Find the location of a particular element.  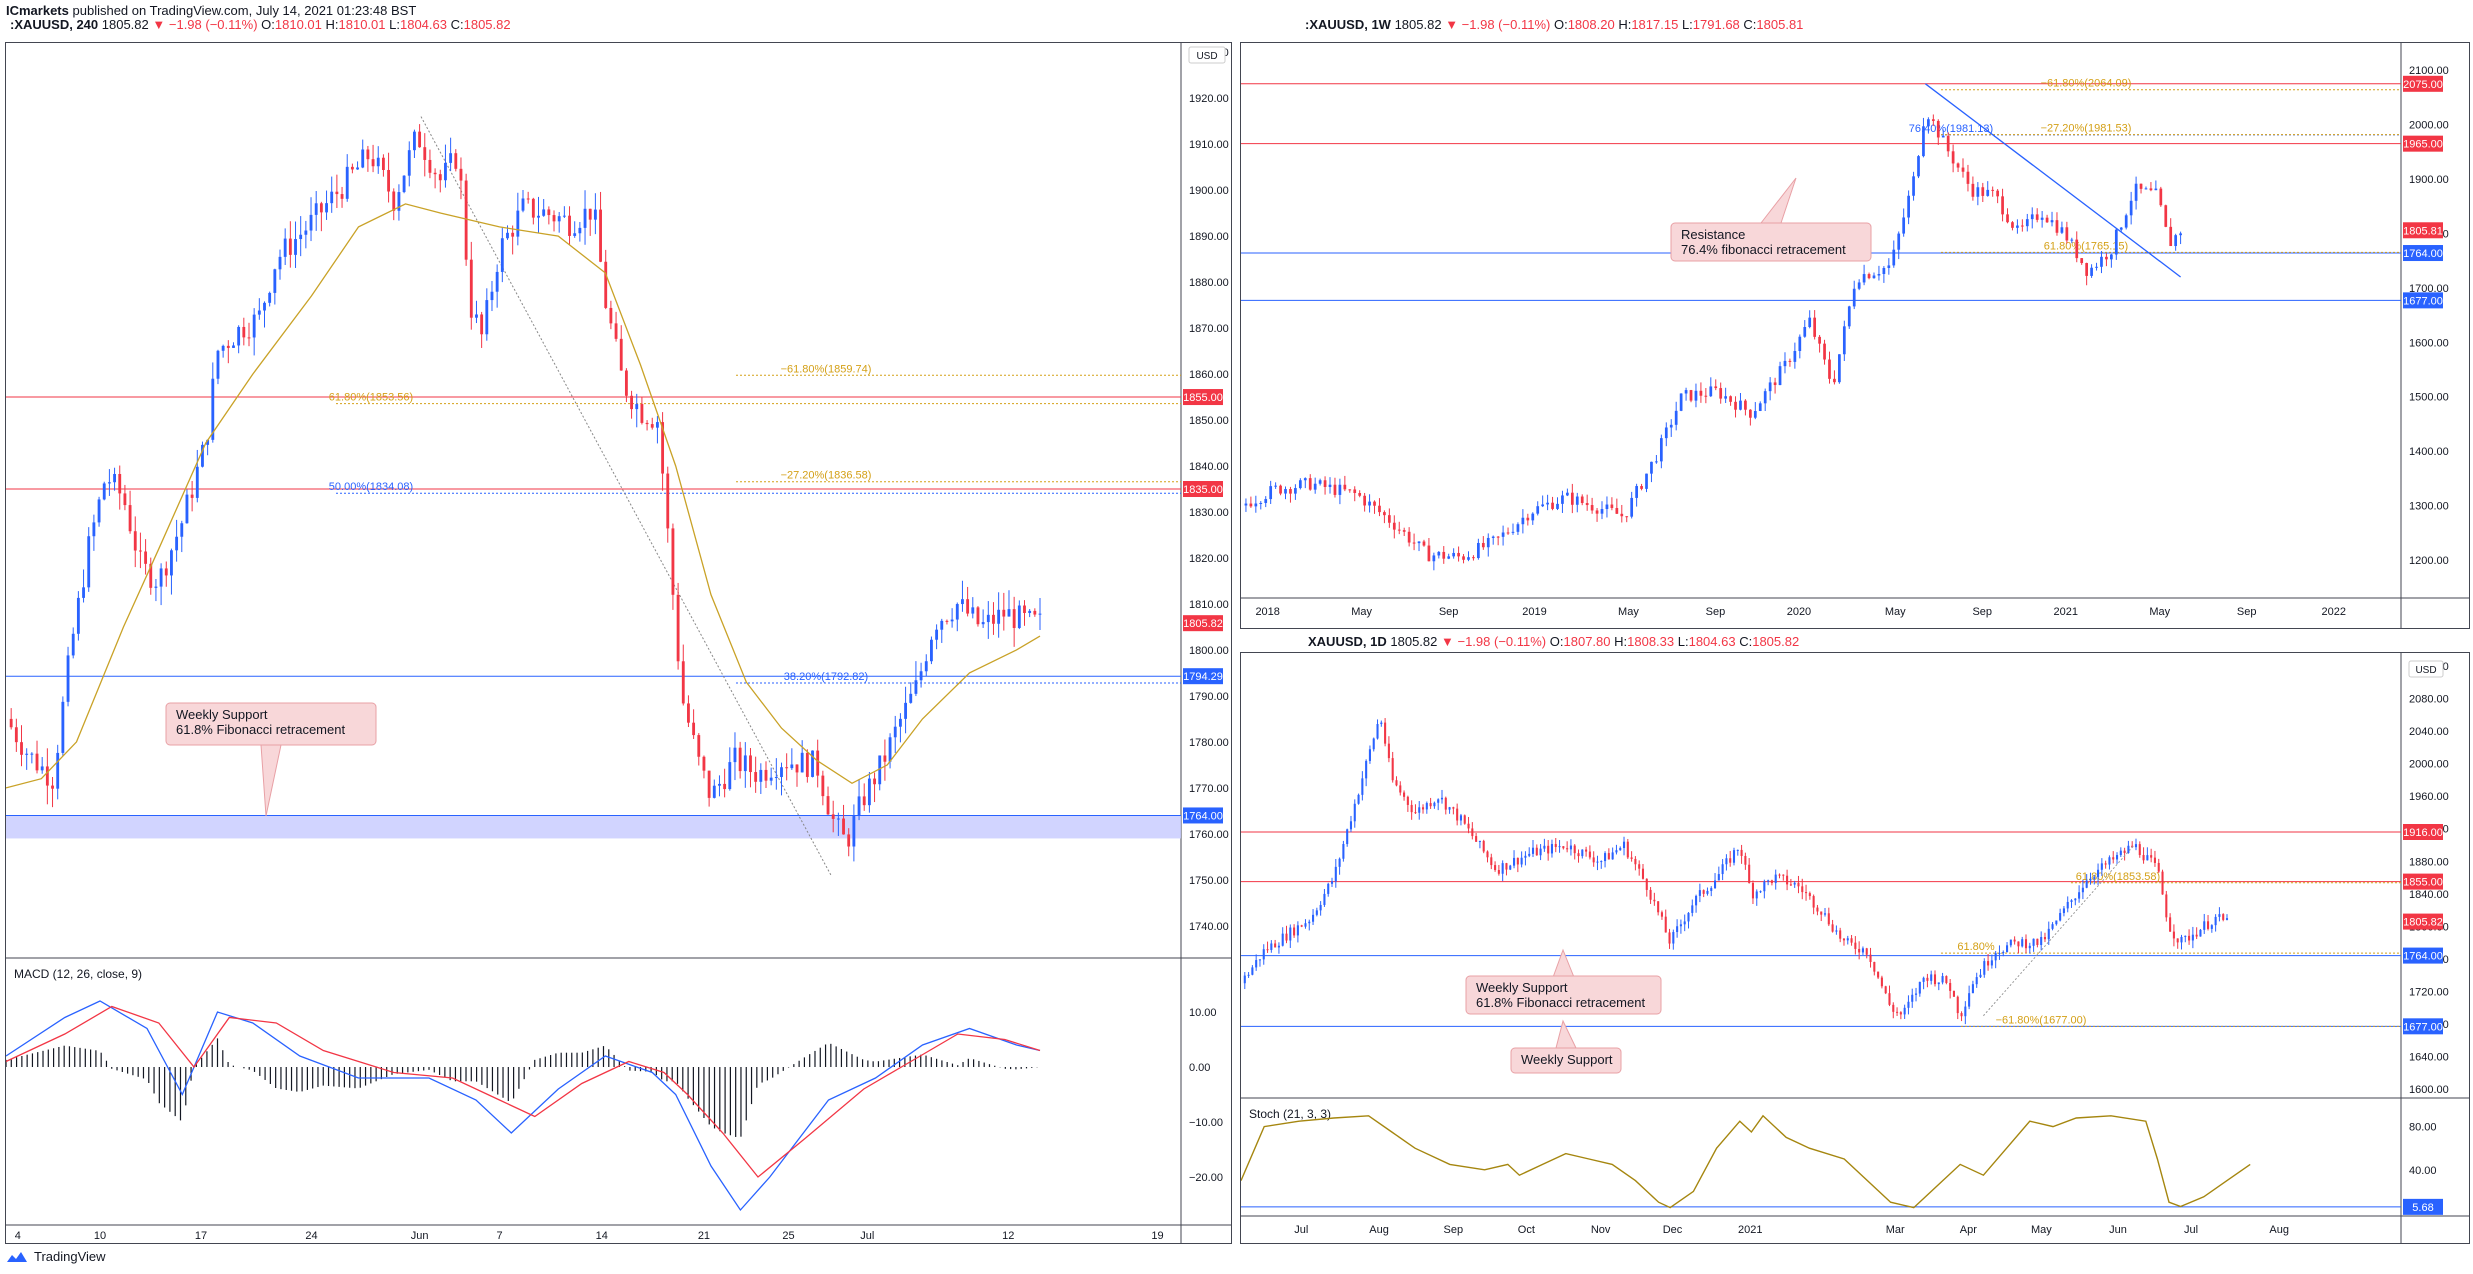

price-tick-label: 1760.00 is located at coordinates (1209, 835).